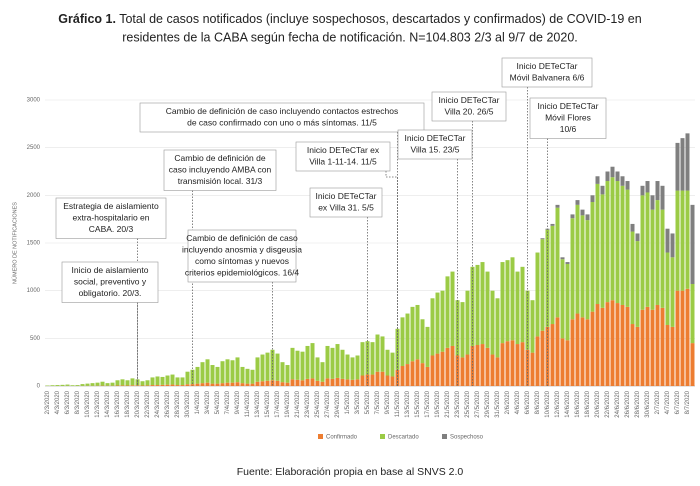  What do you see at coordinates (110, 218) in the screenshot?
I see `annotation-text: extra-hospitalario en` at bounding box center [110, 218].